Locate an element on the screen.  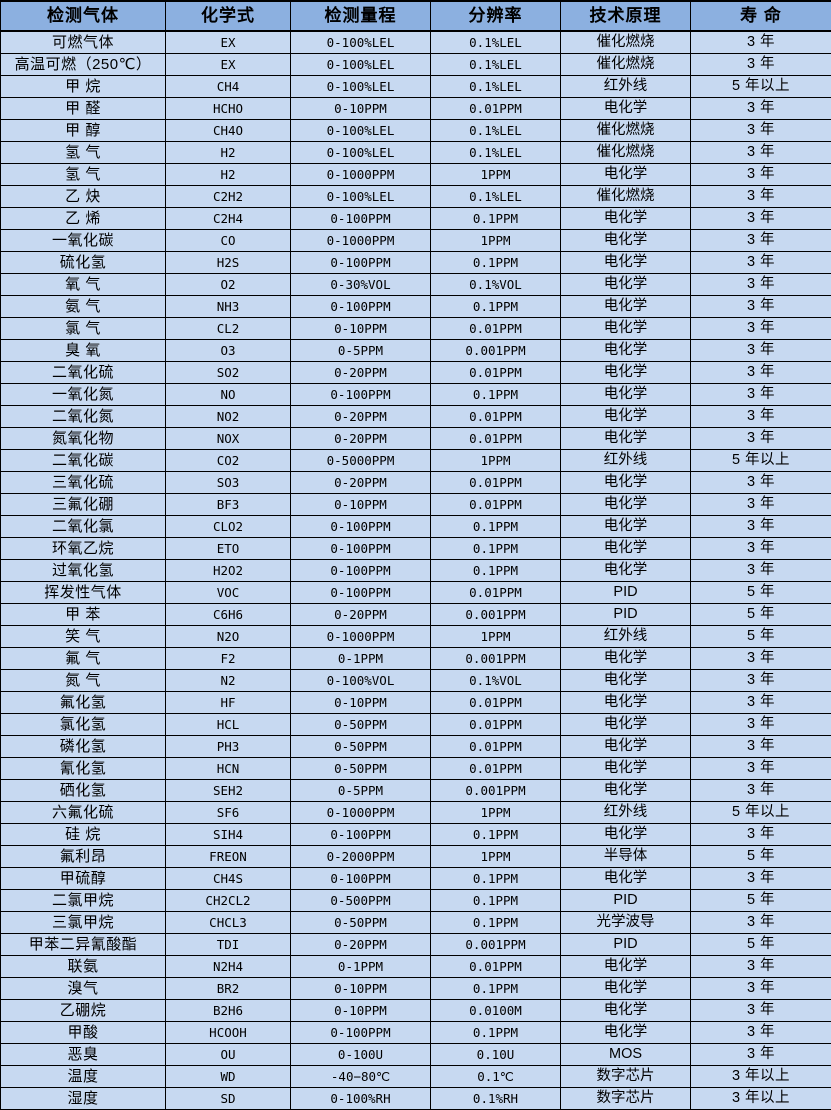
cell-technology: 红外线 is located at coordinates (626, 813).